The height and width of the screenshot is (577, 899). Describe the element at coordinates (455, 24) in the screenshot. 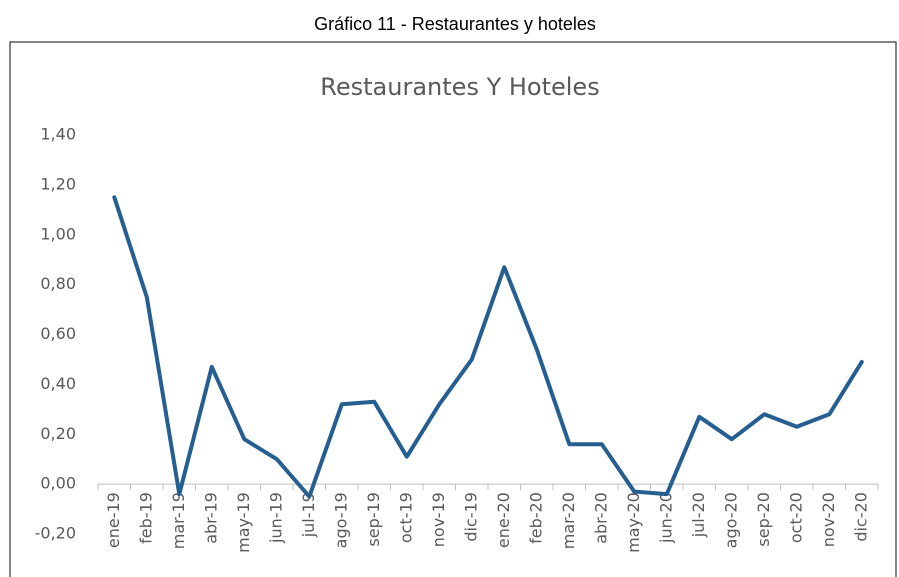

I see `caption: Gráfico 11 - Restaurantes y hoteles` at that location.